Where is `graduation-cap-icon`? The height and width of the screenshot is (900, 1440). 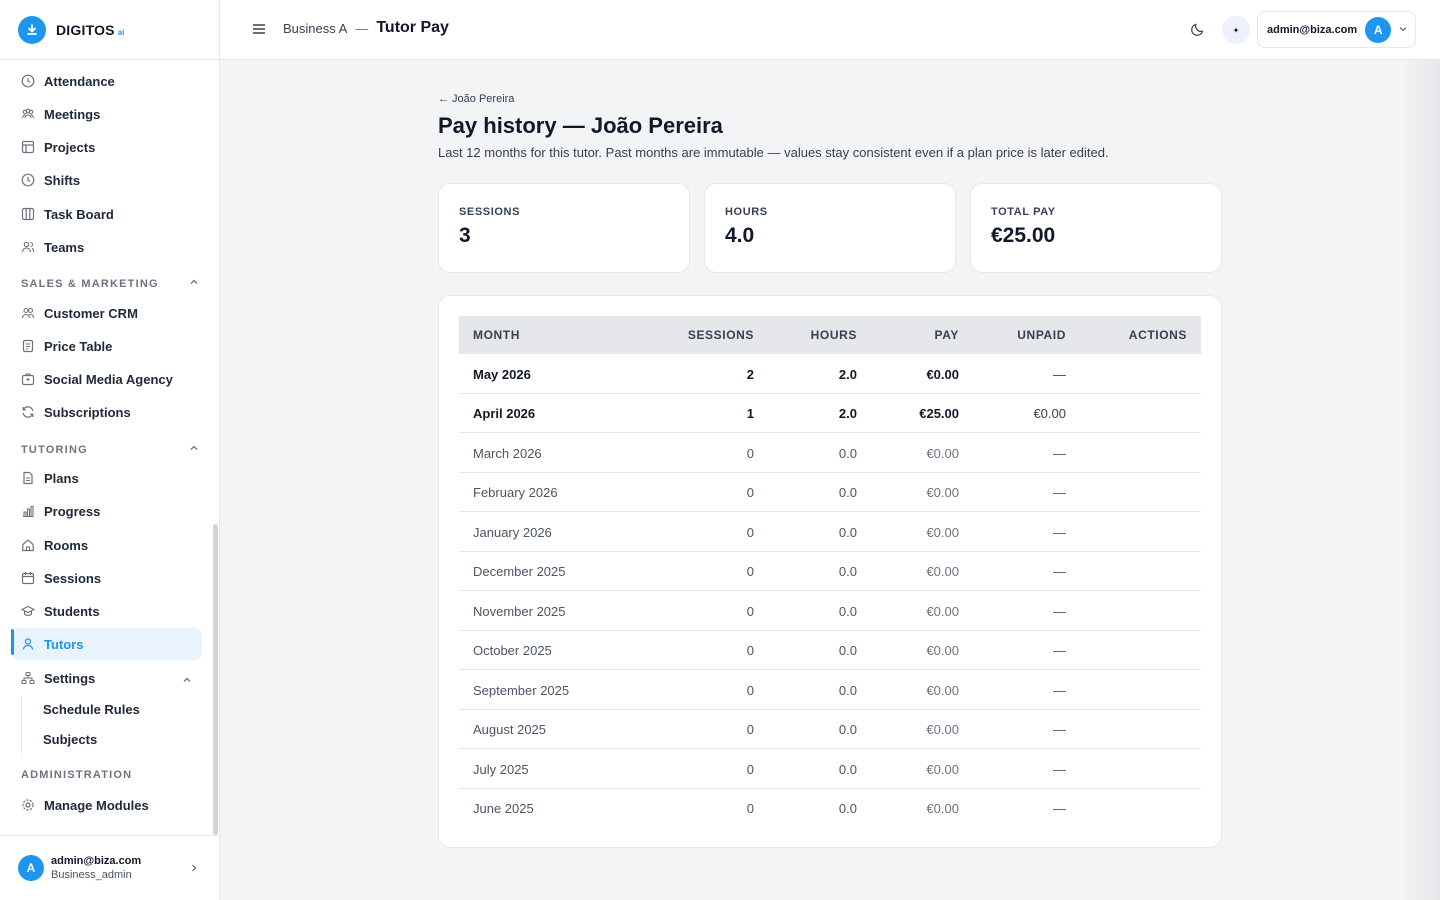
graduation-cap-icon is located at coordinates (27, 611).